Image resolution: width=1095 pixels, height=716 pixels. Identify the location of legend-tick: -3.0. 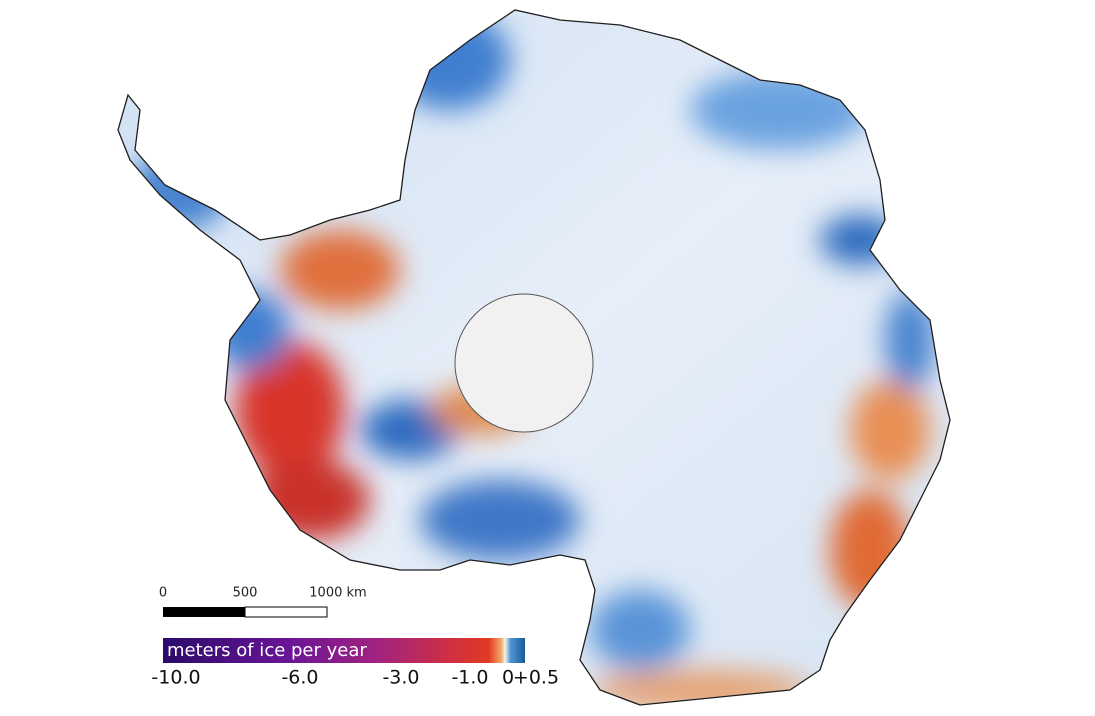
(400, 678).